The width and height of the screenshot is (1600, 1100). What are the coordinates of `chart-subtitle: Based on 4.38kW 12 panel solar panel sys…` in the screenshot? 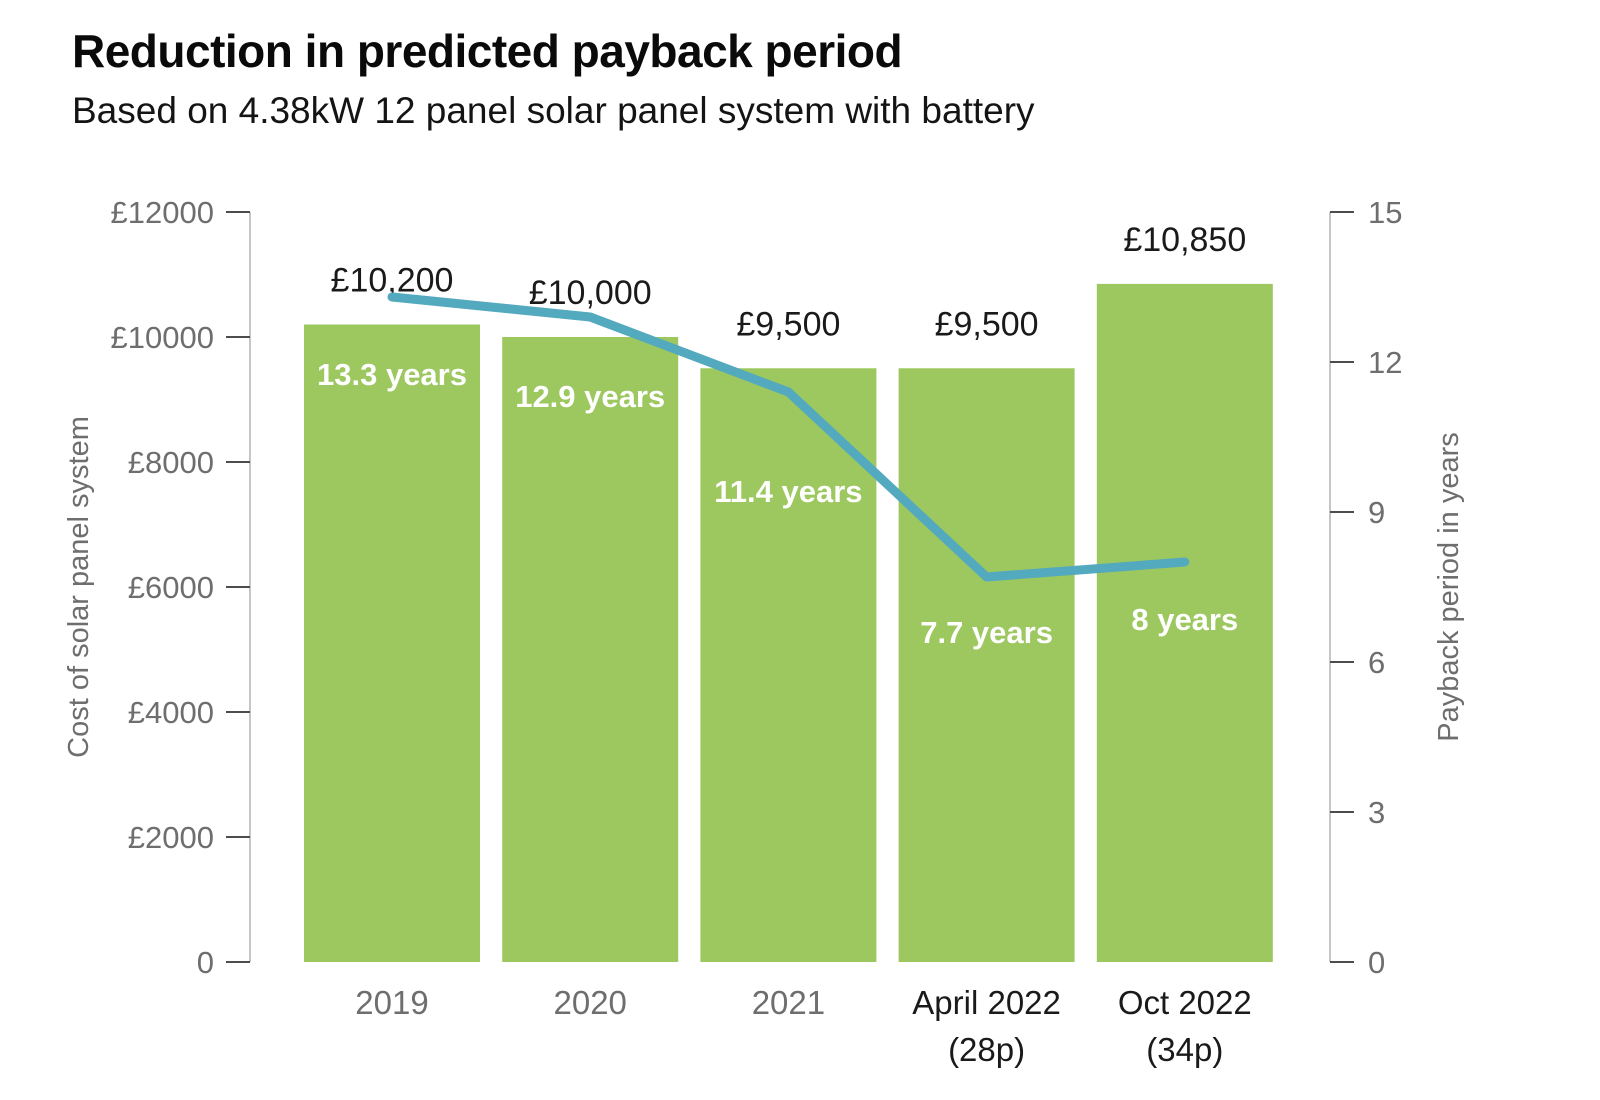 It's located at (553, 110).